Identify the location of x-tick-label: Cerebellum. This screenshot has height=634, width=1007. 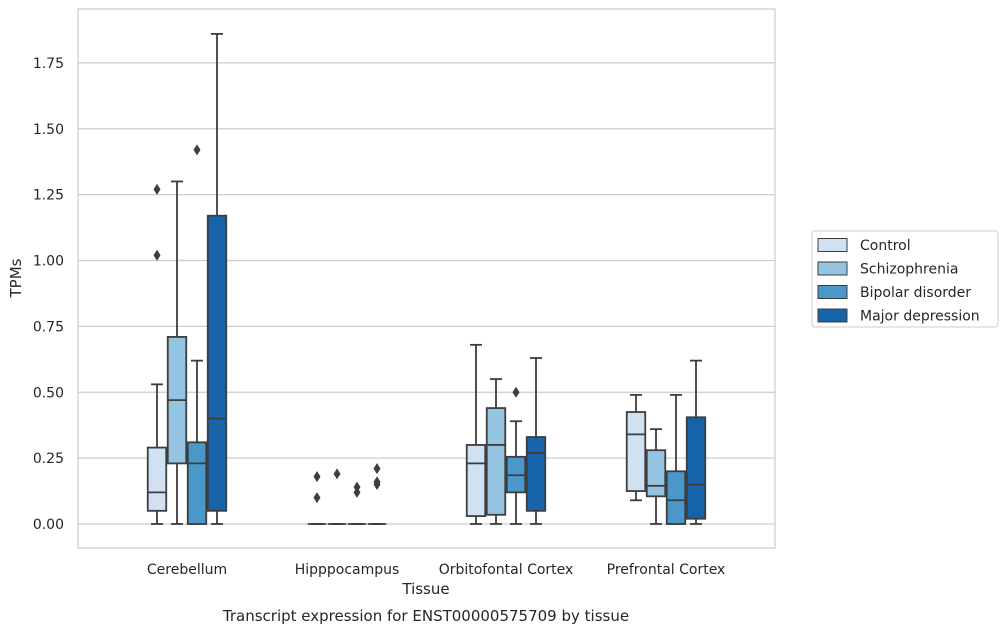
(187, 570).